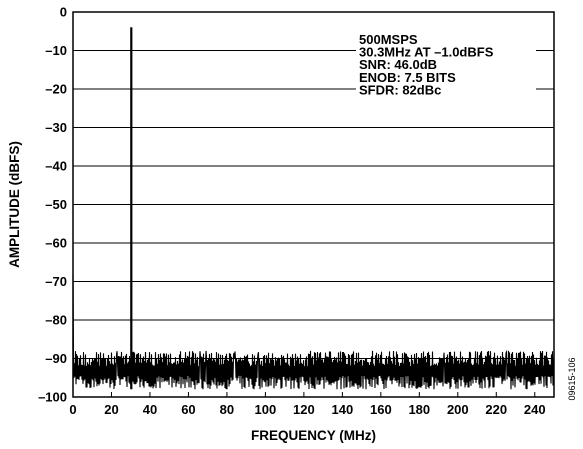  I want to click on y-tick-label: –80, so click(56, 320).